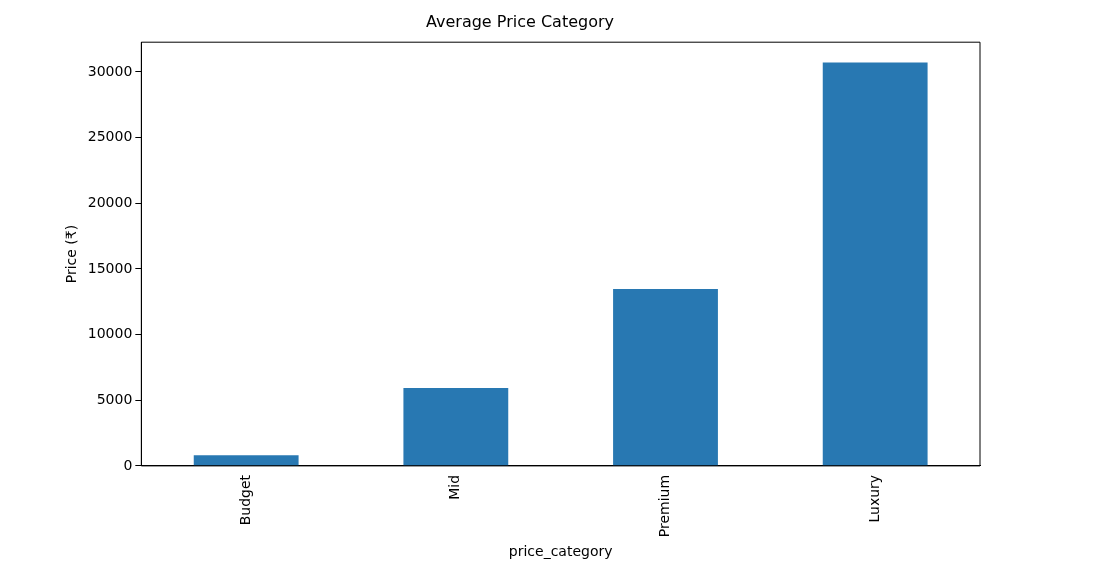  What do you see at coordinates (873, 498) in the screenshot?
I see `x-tick-label: Luxury` at bounding box center [873, 498].